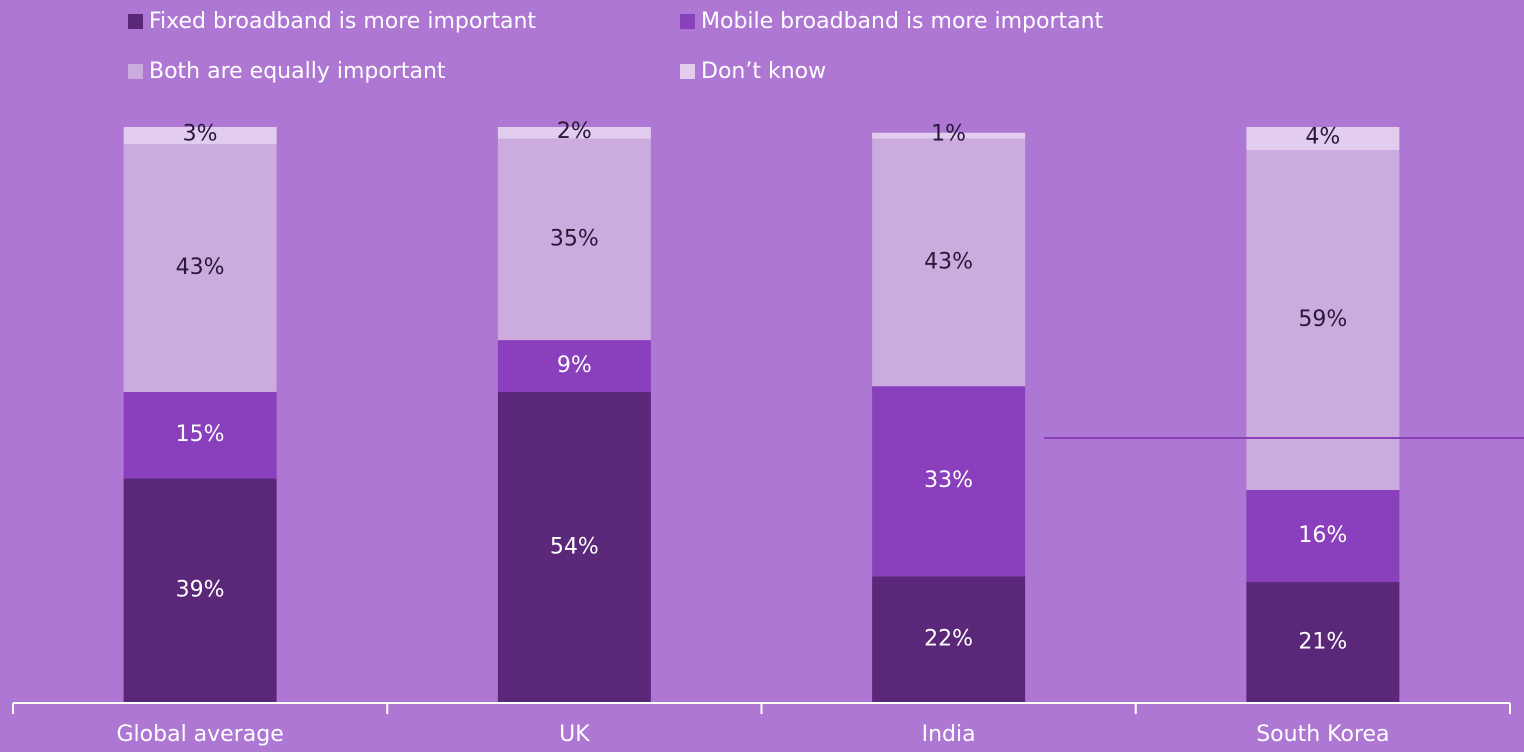 This screenshot has height=752, width=1524. I want to click on bar-fixed-global-average, so click(200, 590).